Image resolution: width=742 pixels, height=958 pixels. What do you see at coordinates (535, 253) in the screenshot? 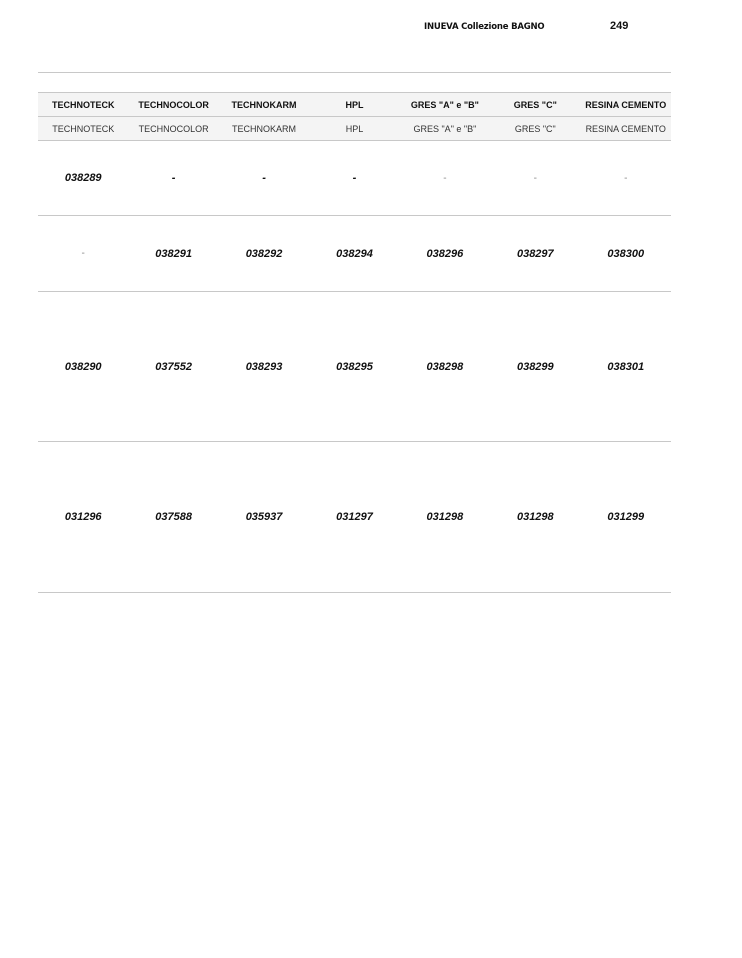
I see `table-cell: 038297` at bounding box center [535, 253].